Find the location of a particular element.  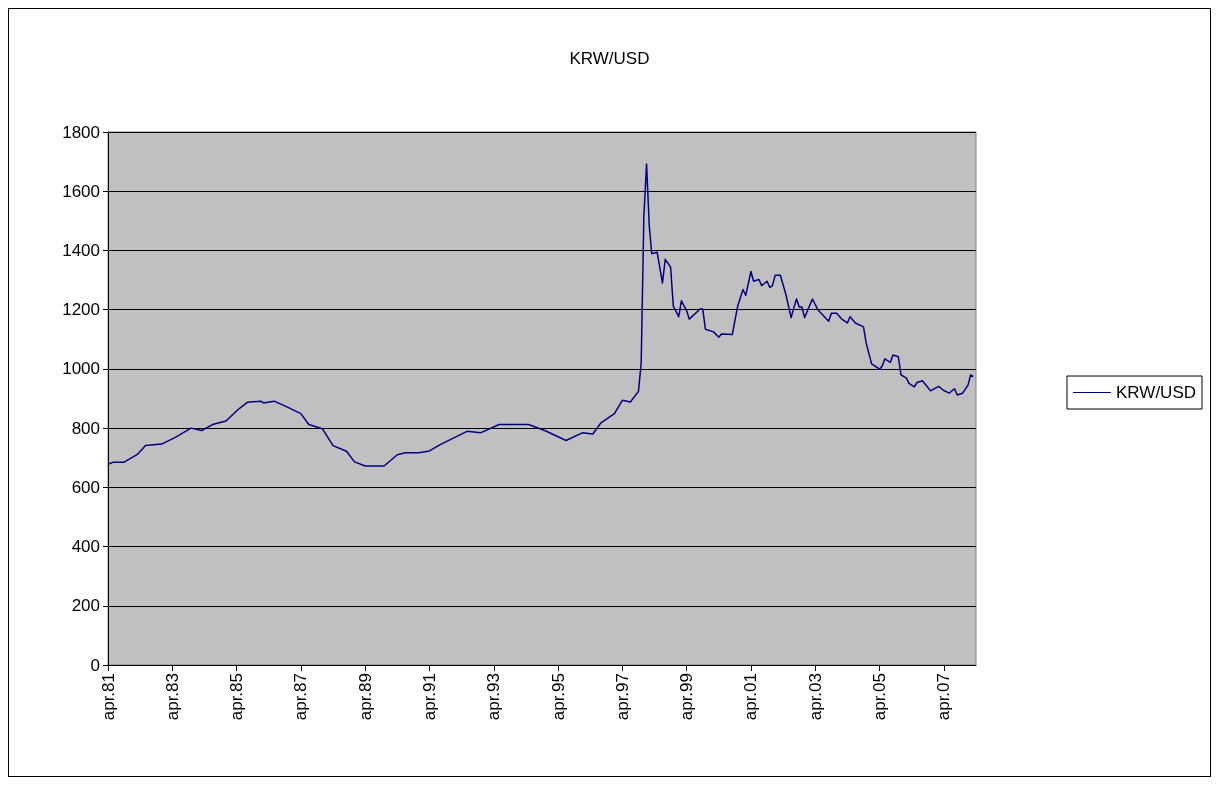

y-tick-label: 1200 is located at coordinates (81, 310).